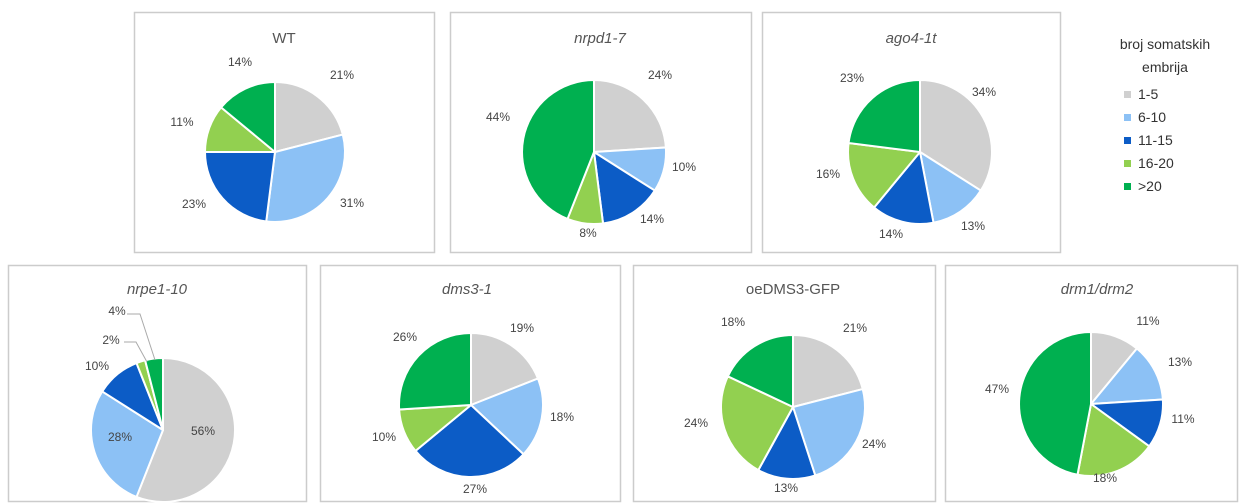 The width and height of the screenshot is (1243, 504). I want to click on legend-label: 6-10, so click(1152, 117).